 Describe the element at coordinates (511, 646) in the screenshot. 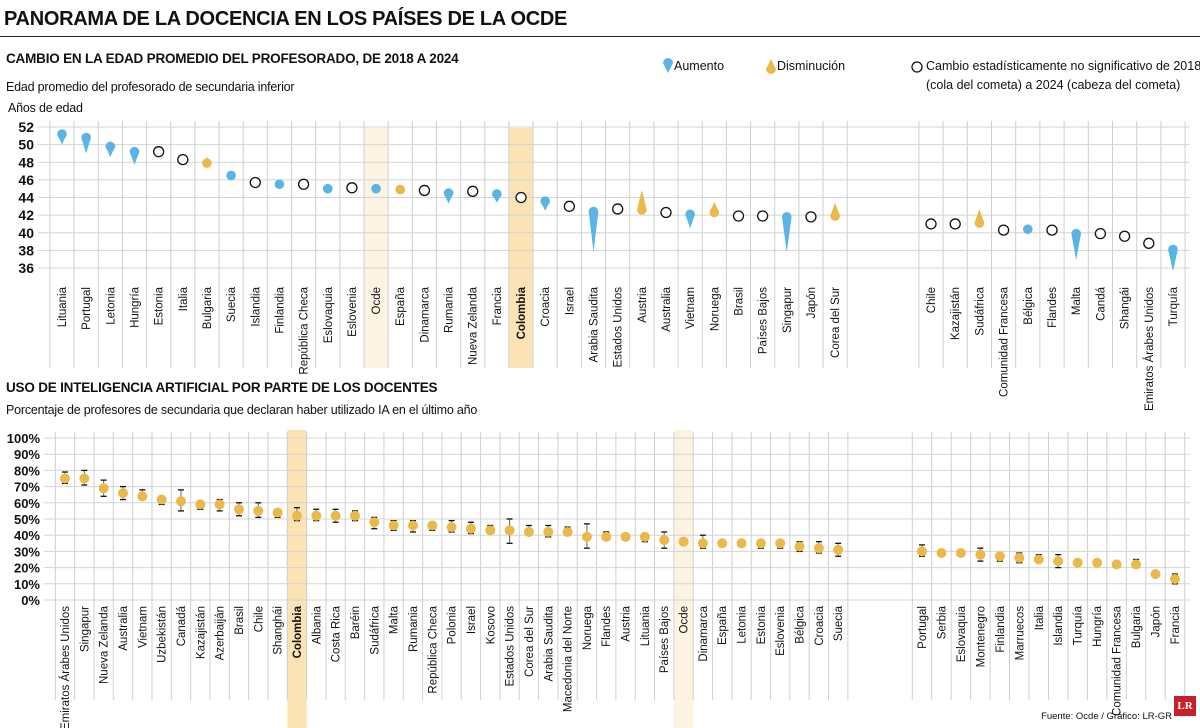

I see `x-tick-label: Estados Unidos` at that location.